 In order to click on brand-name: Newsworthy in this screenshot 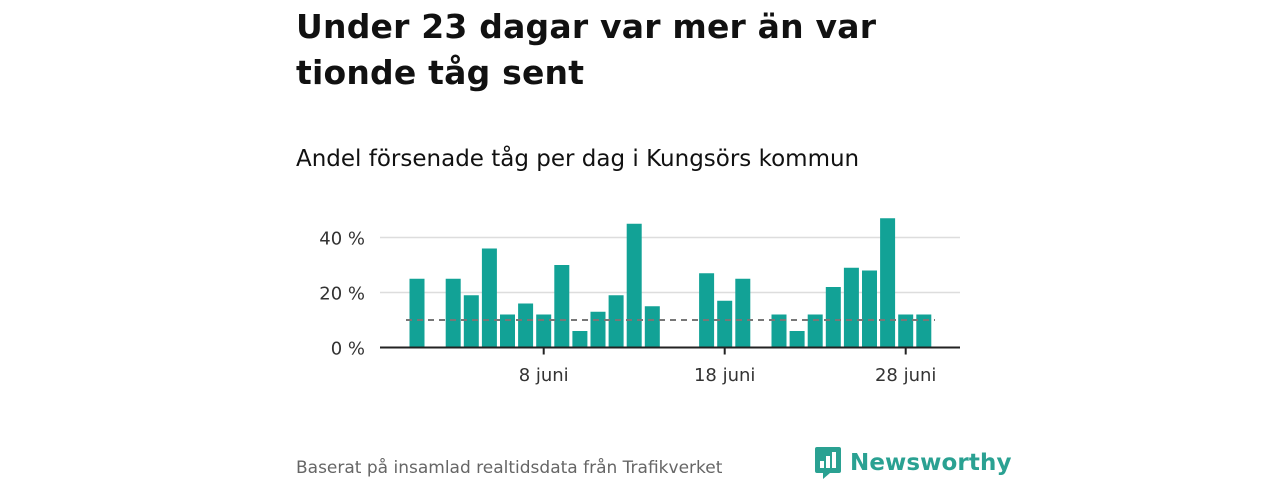, I will do `click(931, 463)`.